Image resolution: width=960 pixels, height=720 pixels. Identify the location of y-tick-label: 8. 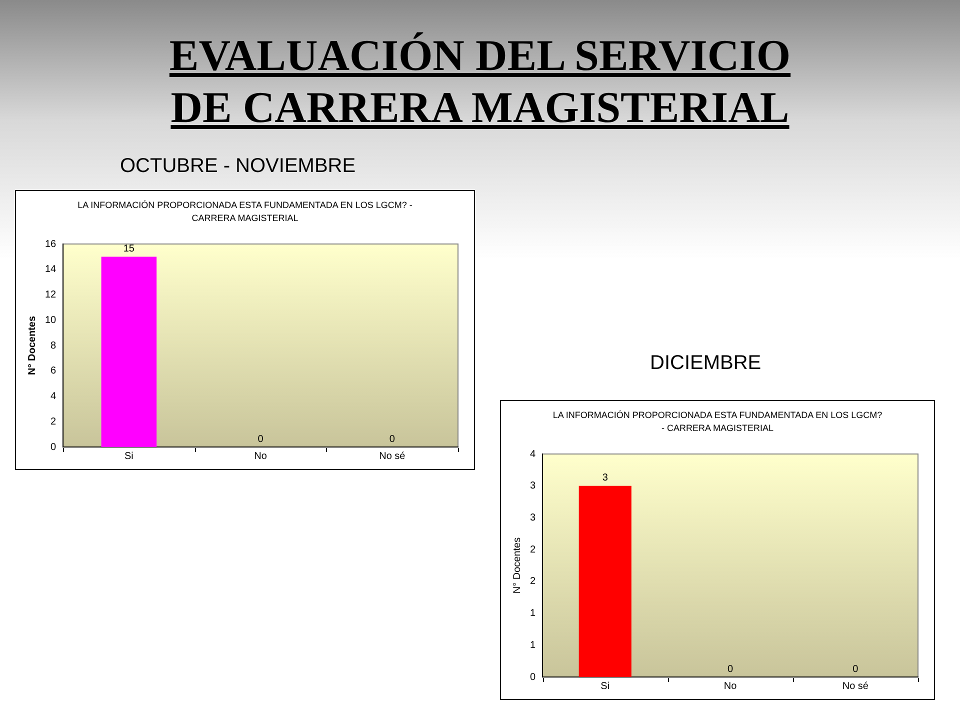
(53, 346).